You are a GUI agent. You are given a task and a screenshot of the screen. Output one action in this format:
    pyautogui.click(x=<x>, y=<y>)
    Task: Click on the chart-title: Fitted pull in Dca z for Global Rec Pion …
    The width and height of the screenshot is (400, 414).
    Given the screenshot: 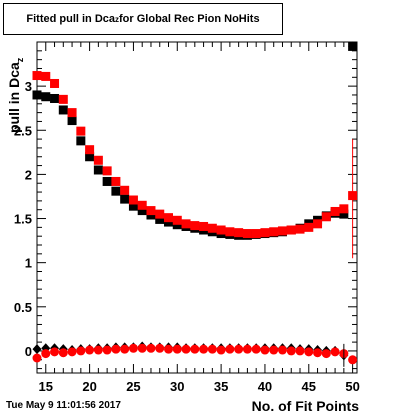 What is the action you would take?
    pyautogui.click(x=143, y=19)
    